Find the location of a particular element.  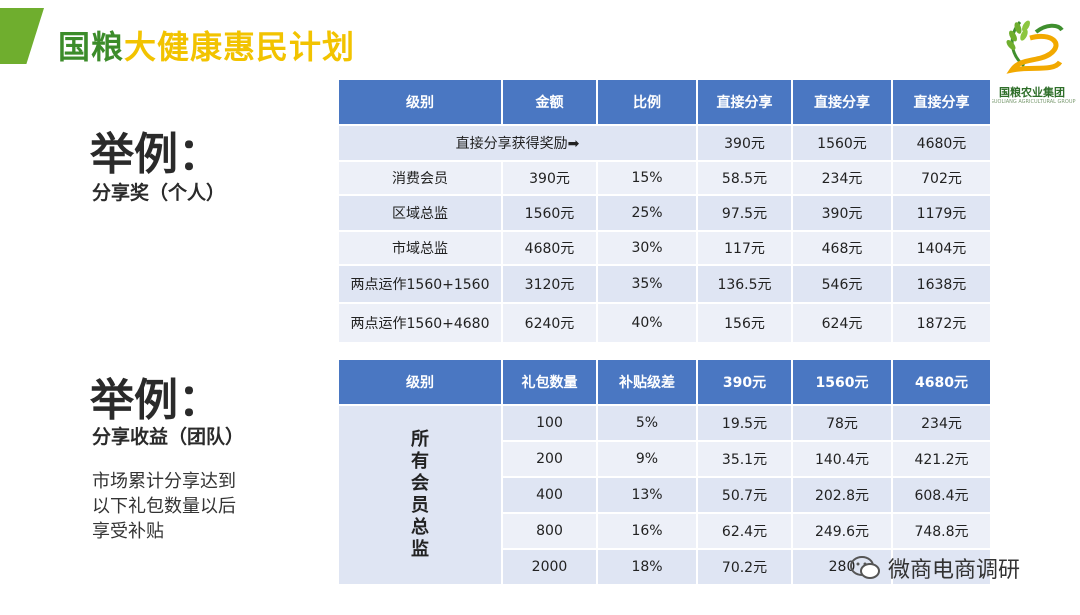

logo-subtitle: GUOLIANG AGRICULTURAL GROUP is located at coordinates (1033, 102).